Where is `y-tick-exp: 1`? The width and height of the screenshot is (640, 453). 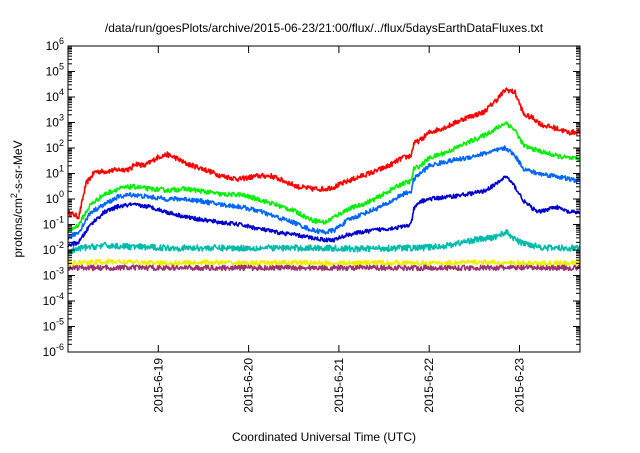
y-tick-exp: 1 is located at coordinates (61, 169).